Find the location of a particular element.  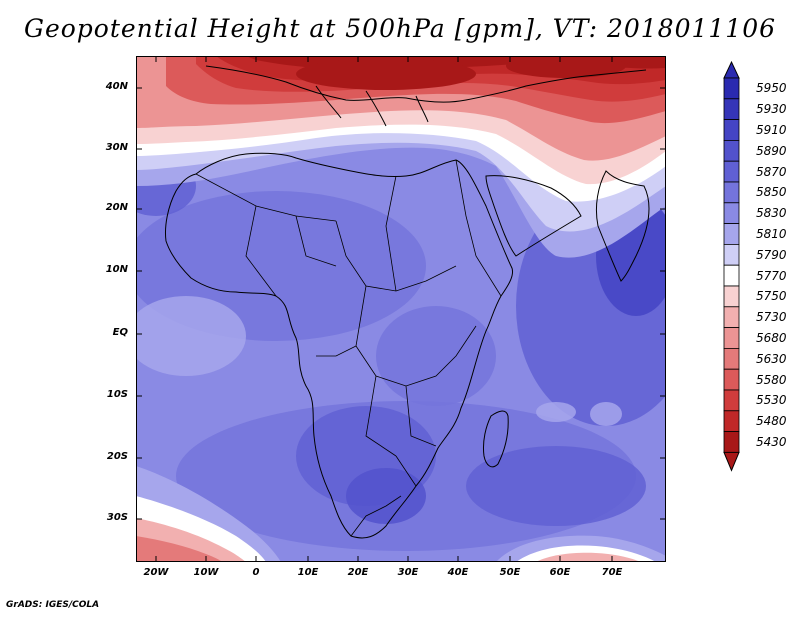

colorbar-label: 5430 is located at coordinates (771, 442).